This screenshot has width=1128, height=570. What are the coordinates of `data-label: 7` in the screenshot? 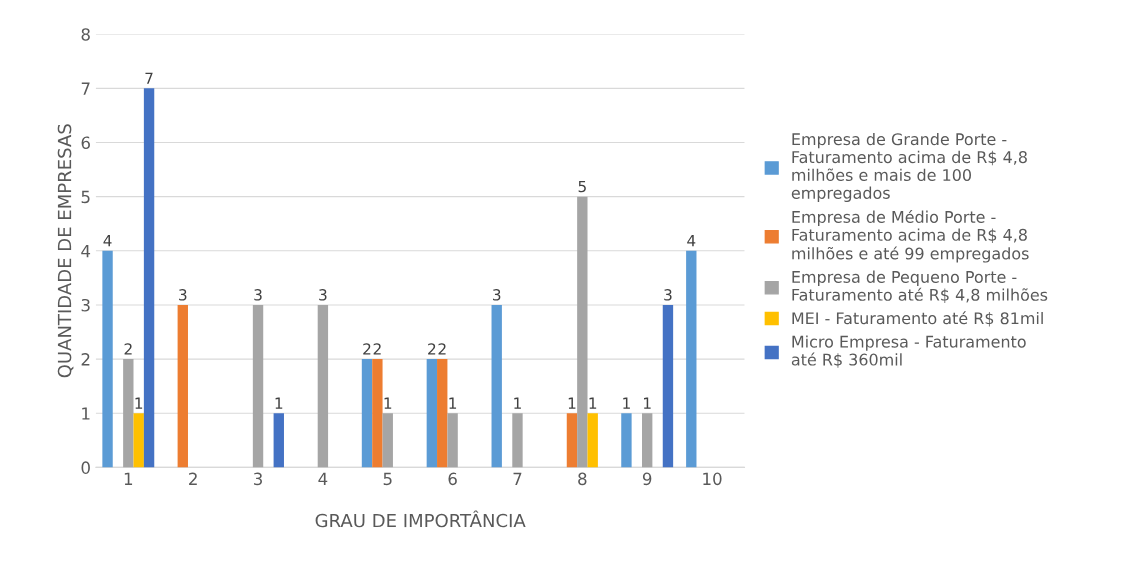 It's located at (149, 78).